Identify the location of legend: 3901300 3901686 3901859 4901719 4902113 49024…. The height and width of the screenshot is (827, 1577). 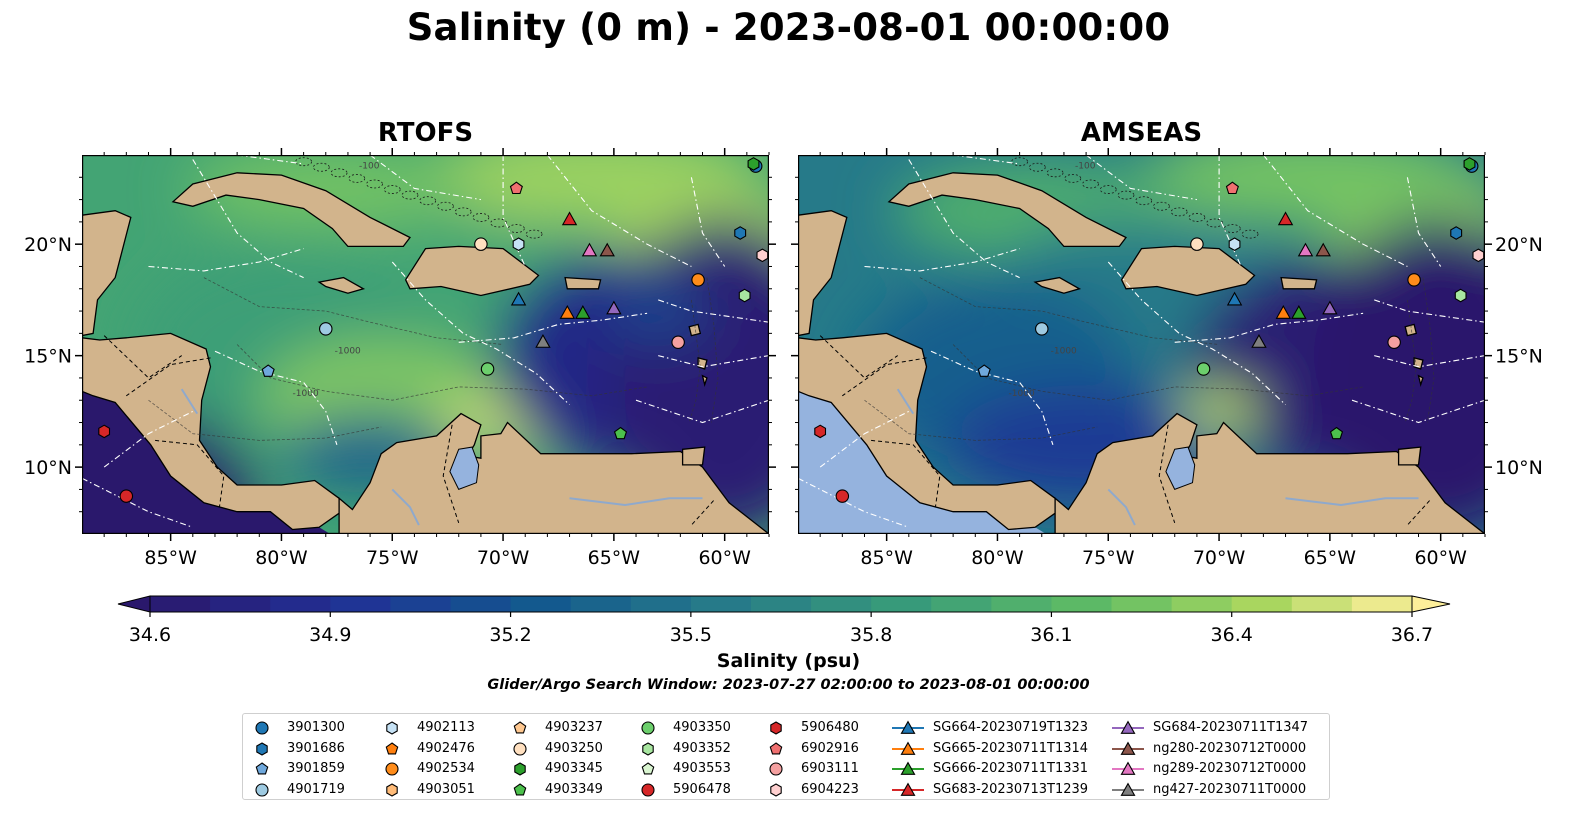
(786, 756).